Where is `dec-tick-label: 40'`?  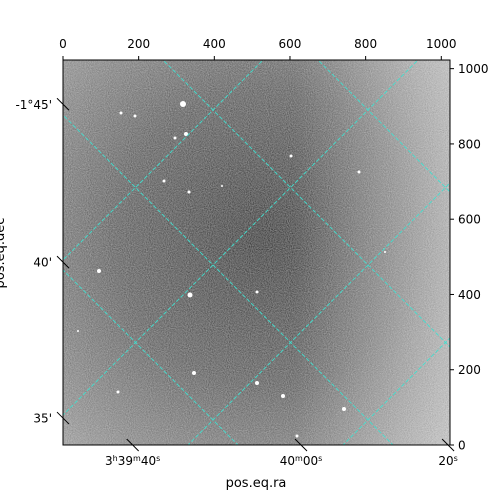
dec-tick-label: 40' is located at coordinates (42, 263).